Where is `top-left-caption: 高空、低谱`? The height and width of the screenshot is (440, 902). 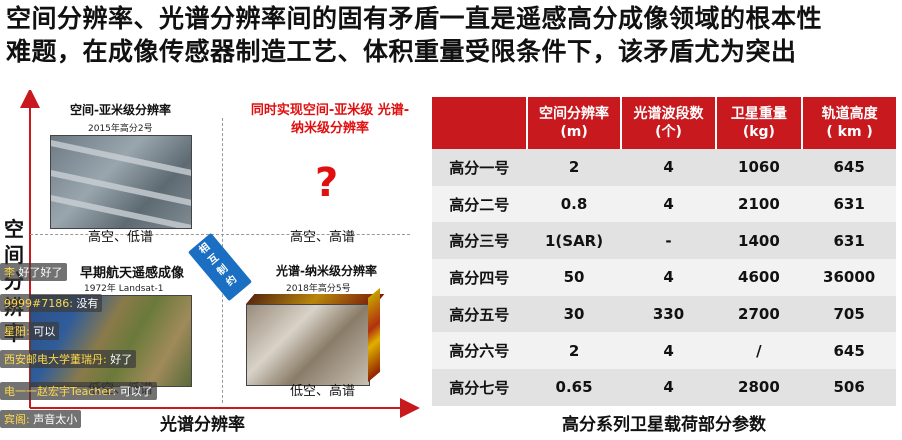
top-left-caption: 高空、低谱 is located at coordinates (121, 237).